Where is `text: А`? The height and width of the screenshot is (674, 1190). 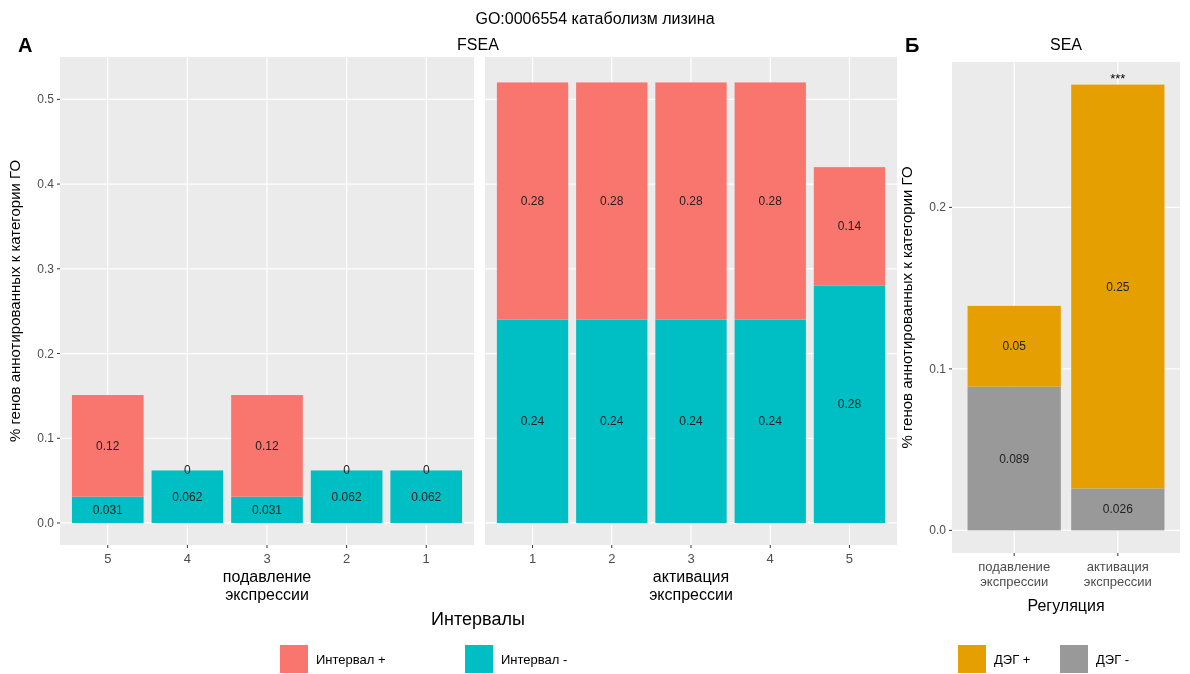 text: А is located at coordinates (25, 45).